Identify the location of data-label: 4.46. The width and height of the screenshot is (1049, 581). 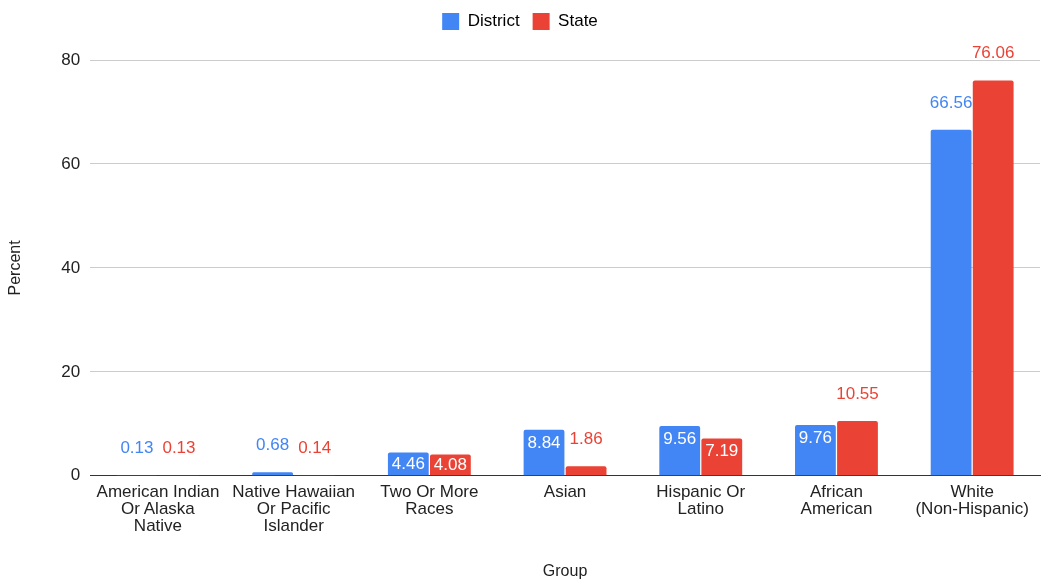
(408, 463).